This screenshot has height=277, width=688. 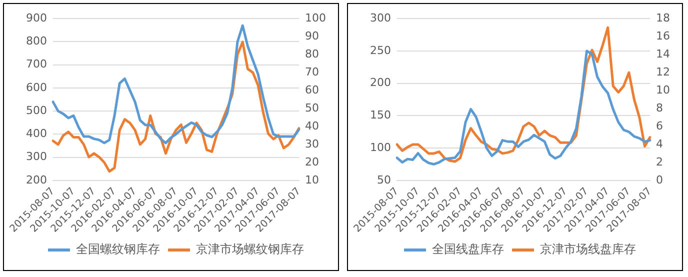 What do you see at coordinates (383, 179) in the screenshot?
I see `y-tick-label: 50` at bounding box center [383, 179].